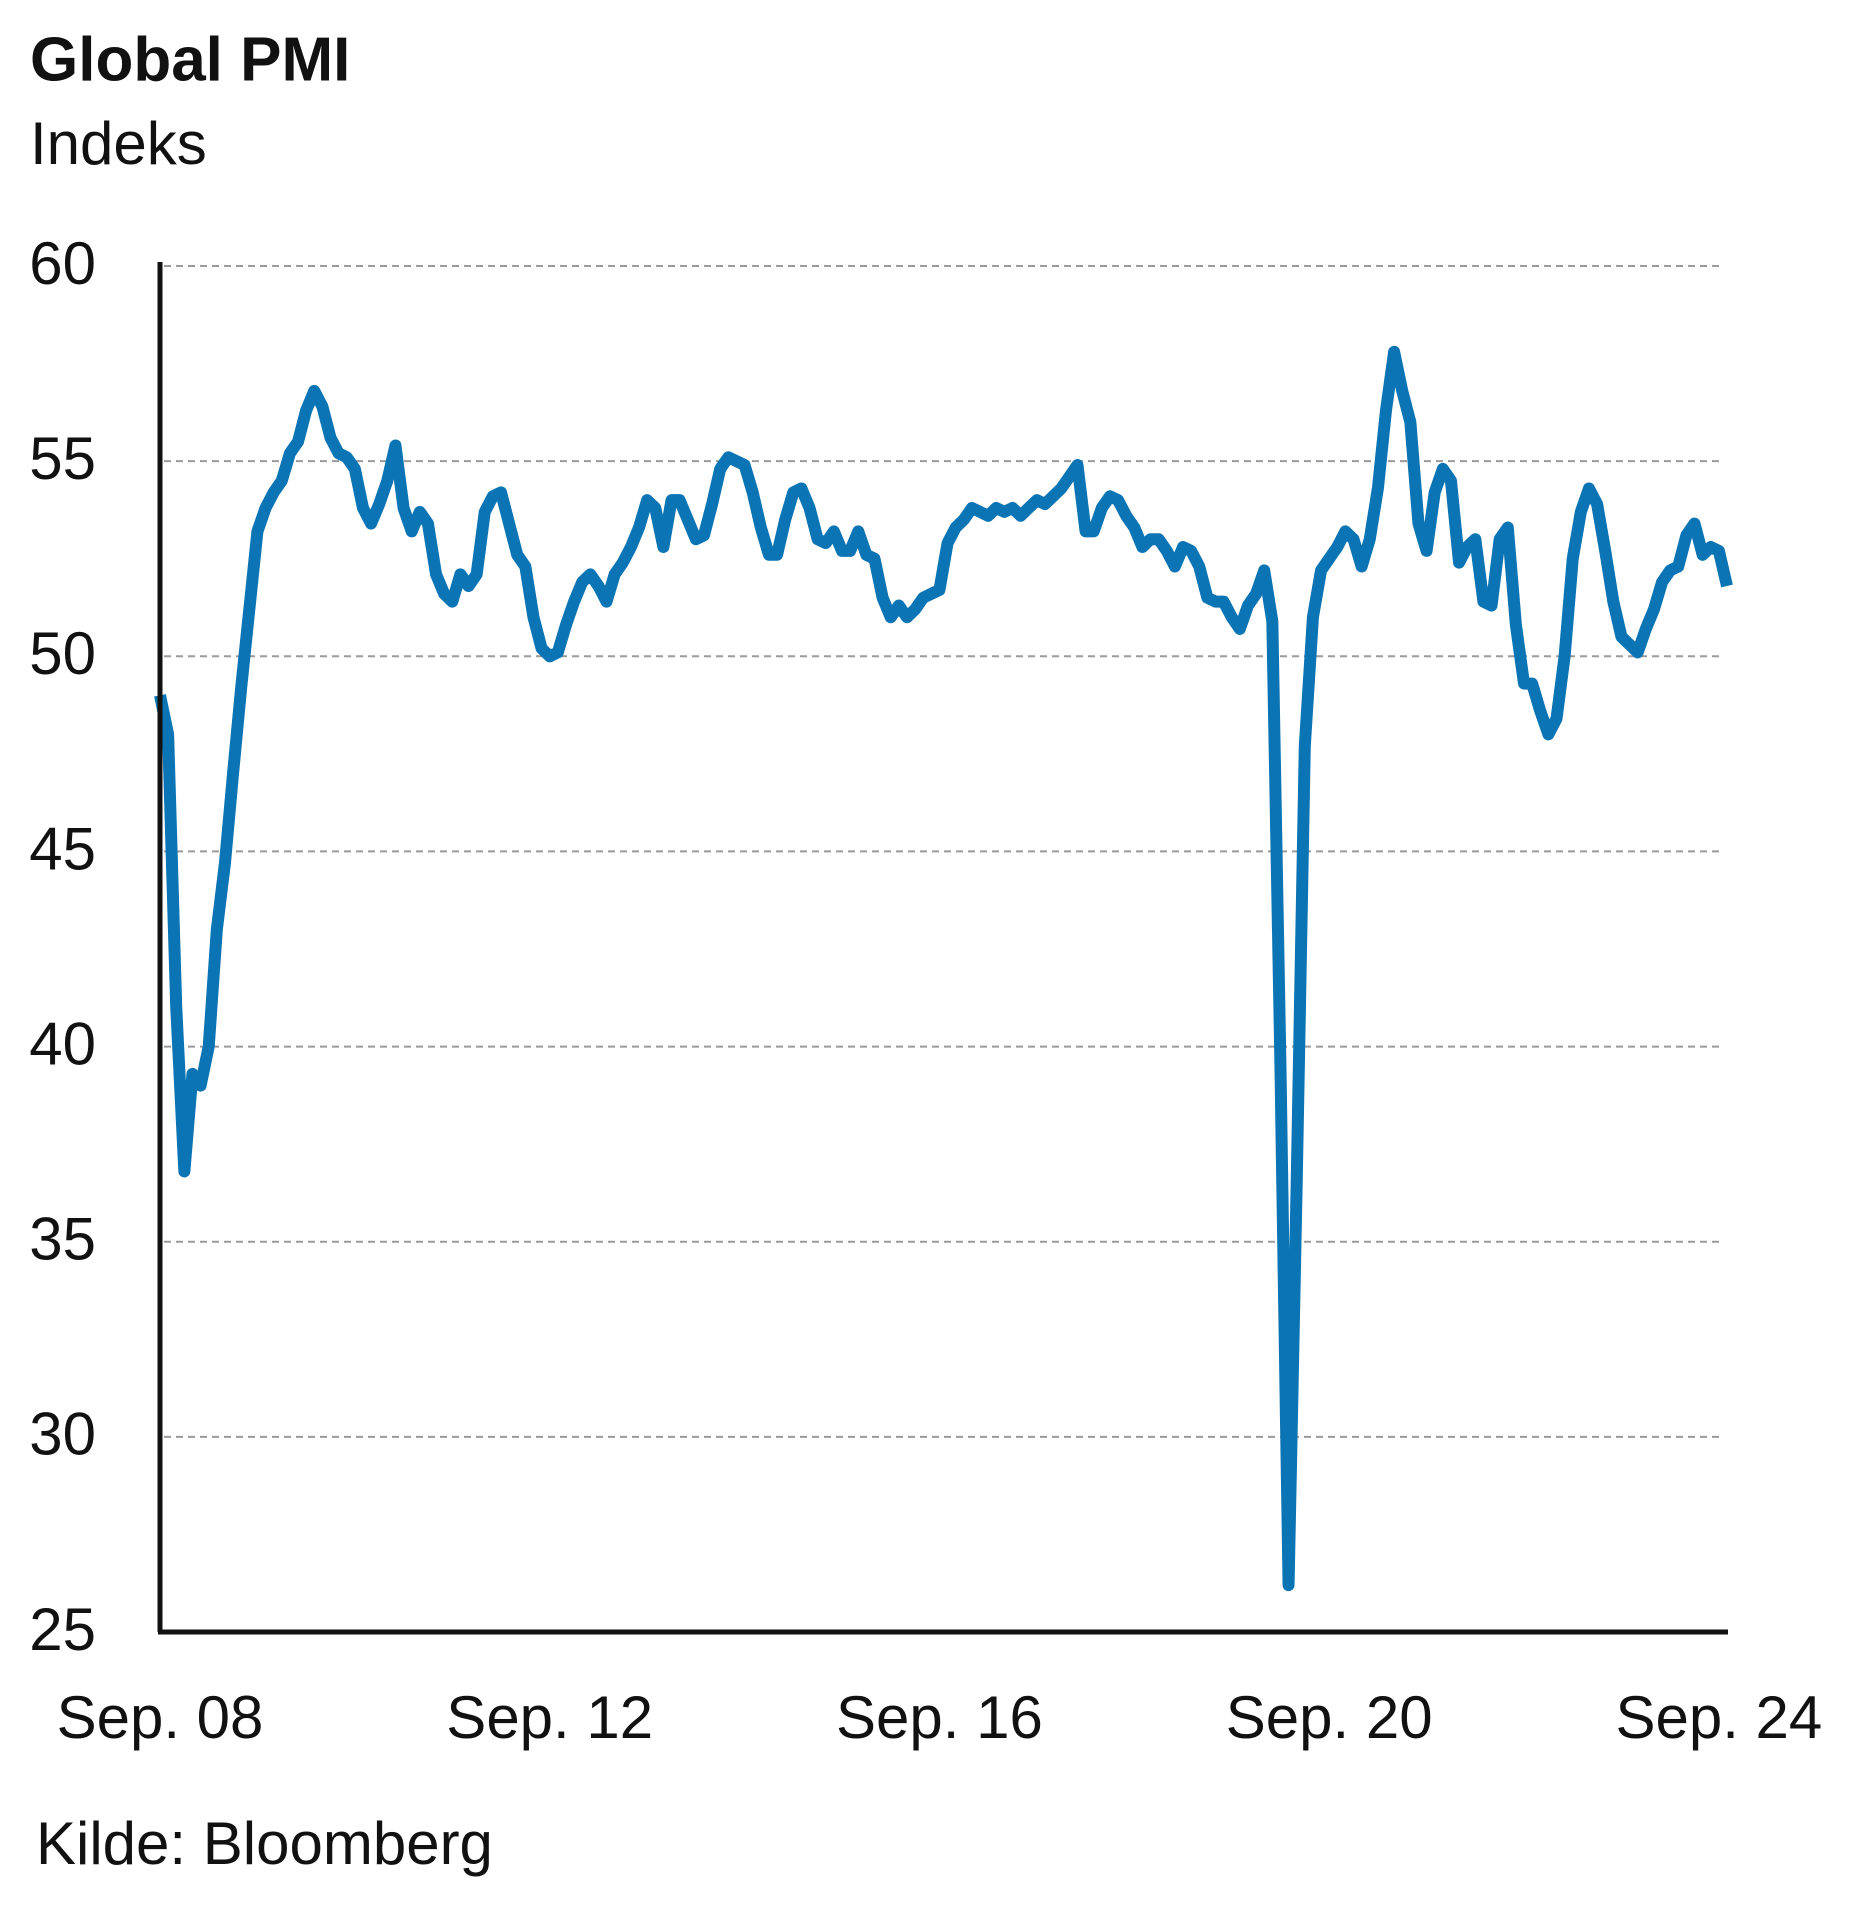 The image size is (1871, 1920). What do you see at coordinates (160, 1717) in the screenshot?
I see `x-tick-label: Sep. 08` at bounding box center [160, 1717].